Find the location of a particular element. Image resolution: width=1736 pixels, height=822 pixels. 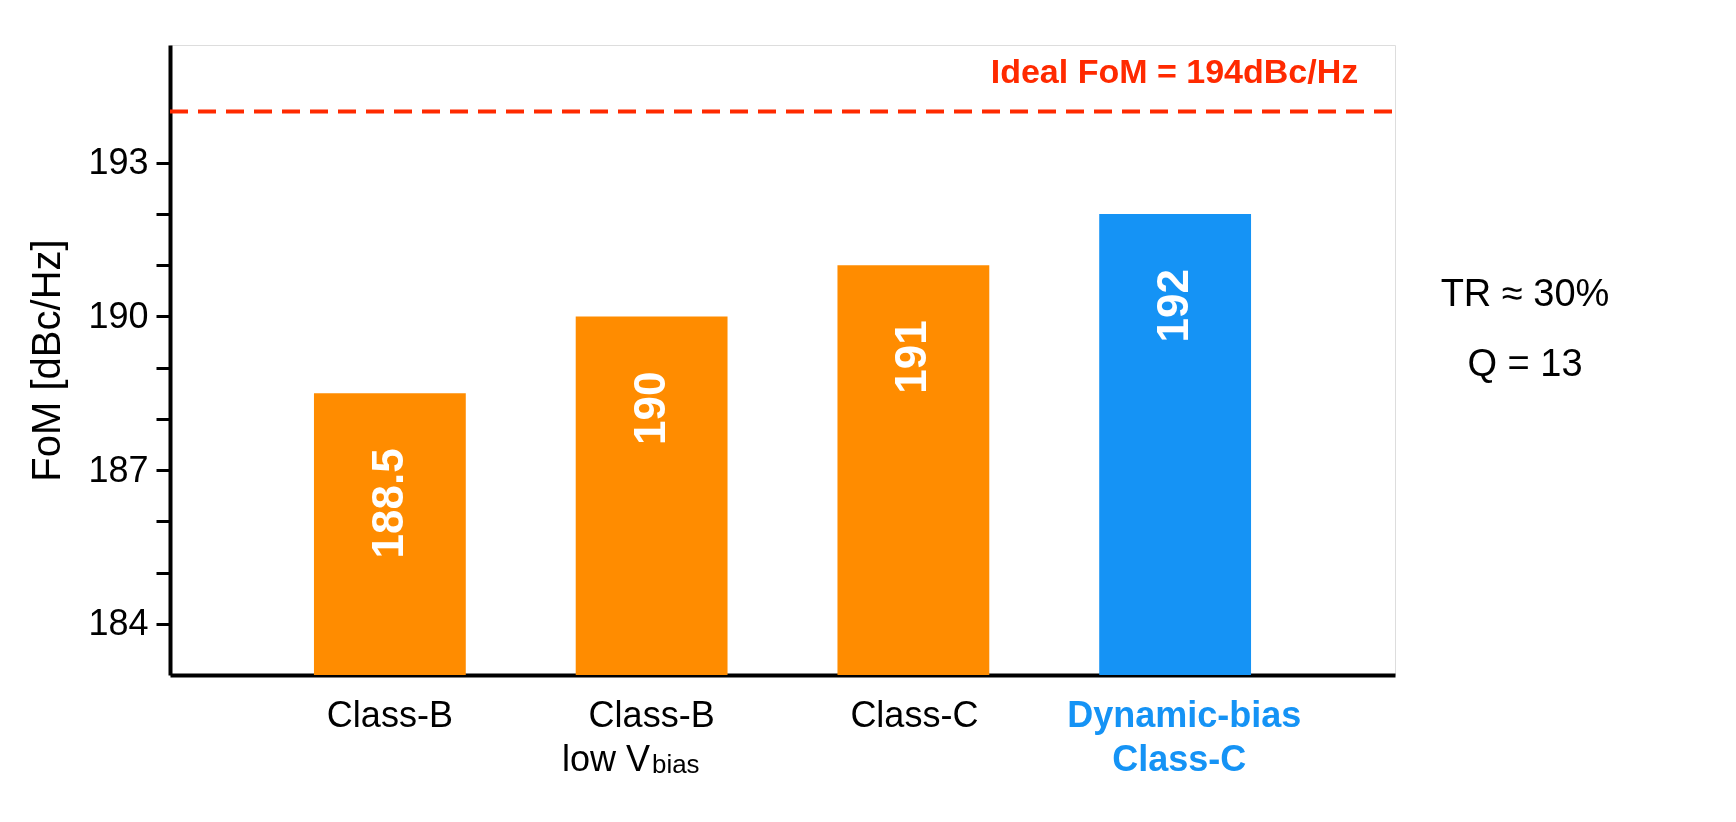

y-tick-label: 190 is located at coordinates (118, 315).